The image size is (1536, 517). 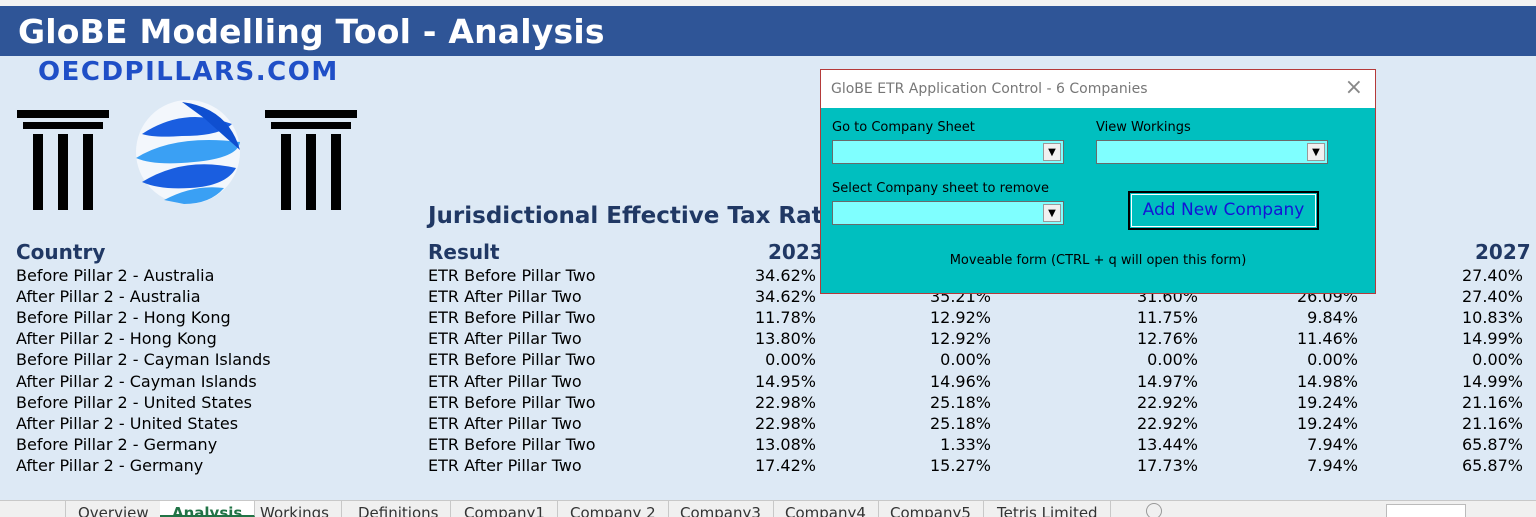 What do you see at coordinates (960, 465) in the screenshot?
I see `cell-2024: 15.27%` at bounding box center [960, 465].